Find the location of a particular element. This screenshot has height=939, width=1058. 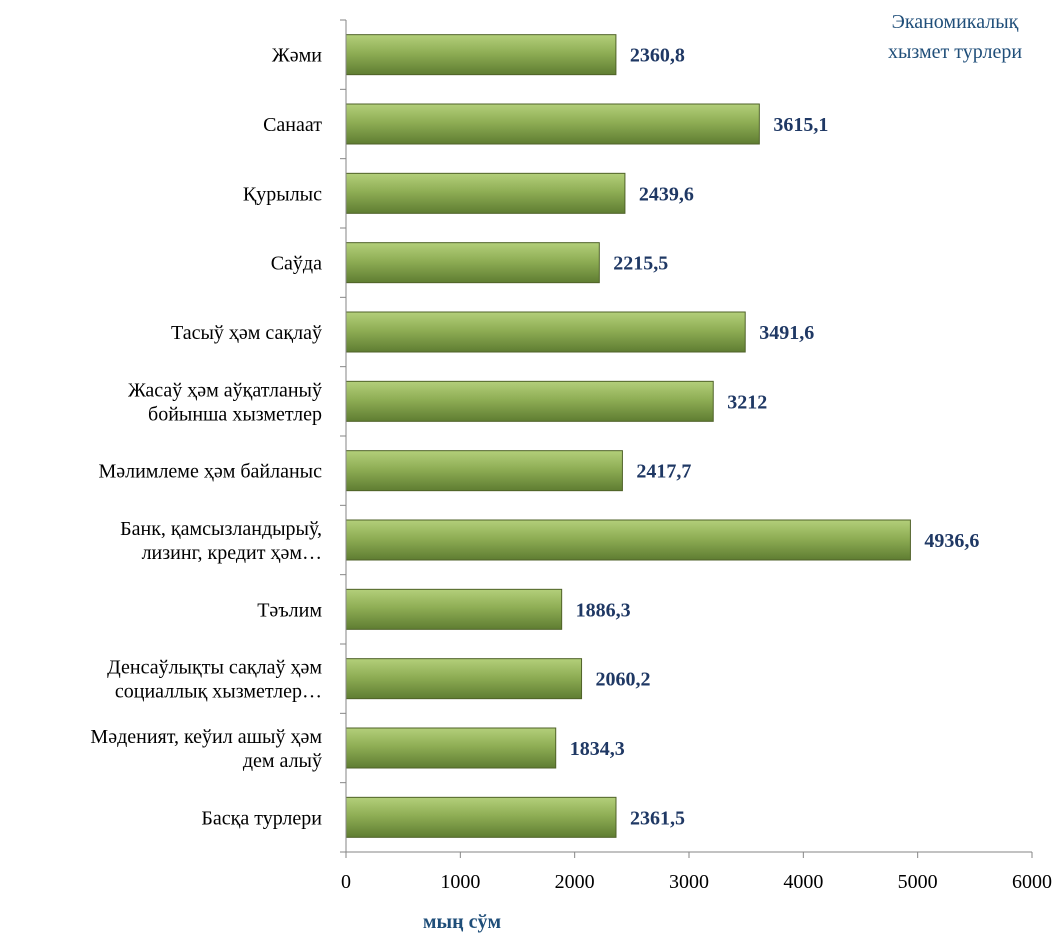

category-label-0-line-0: Жәми is located at coordinates (297, 56).